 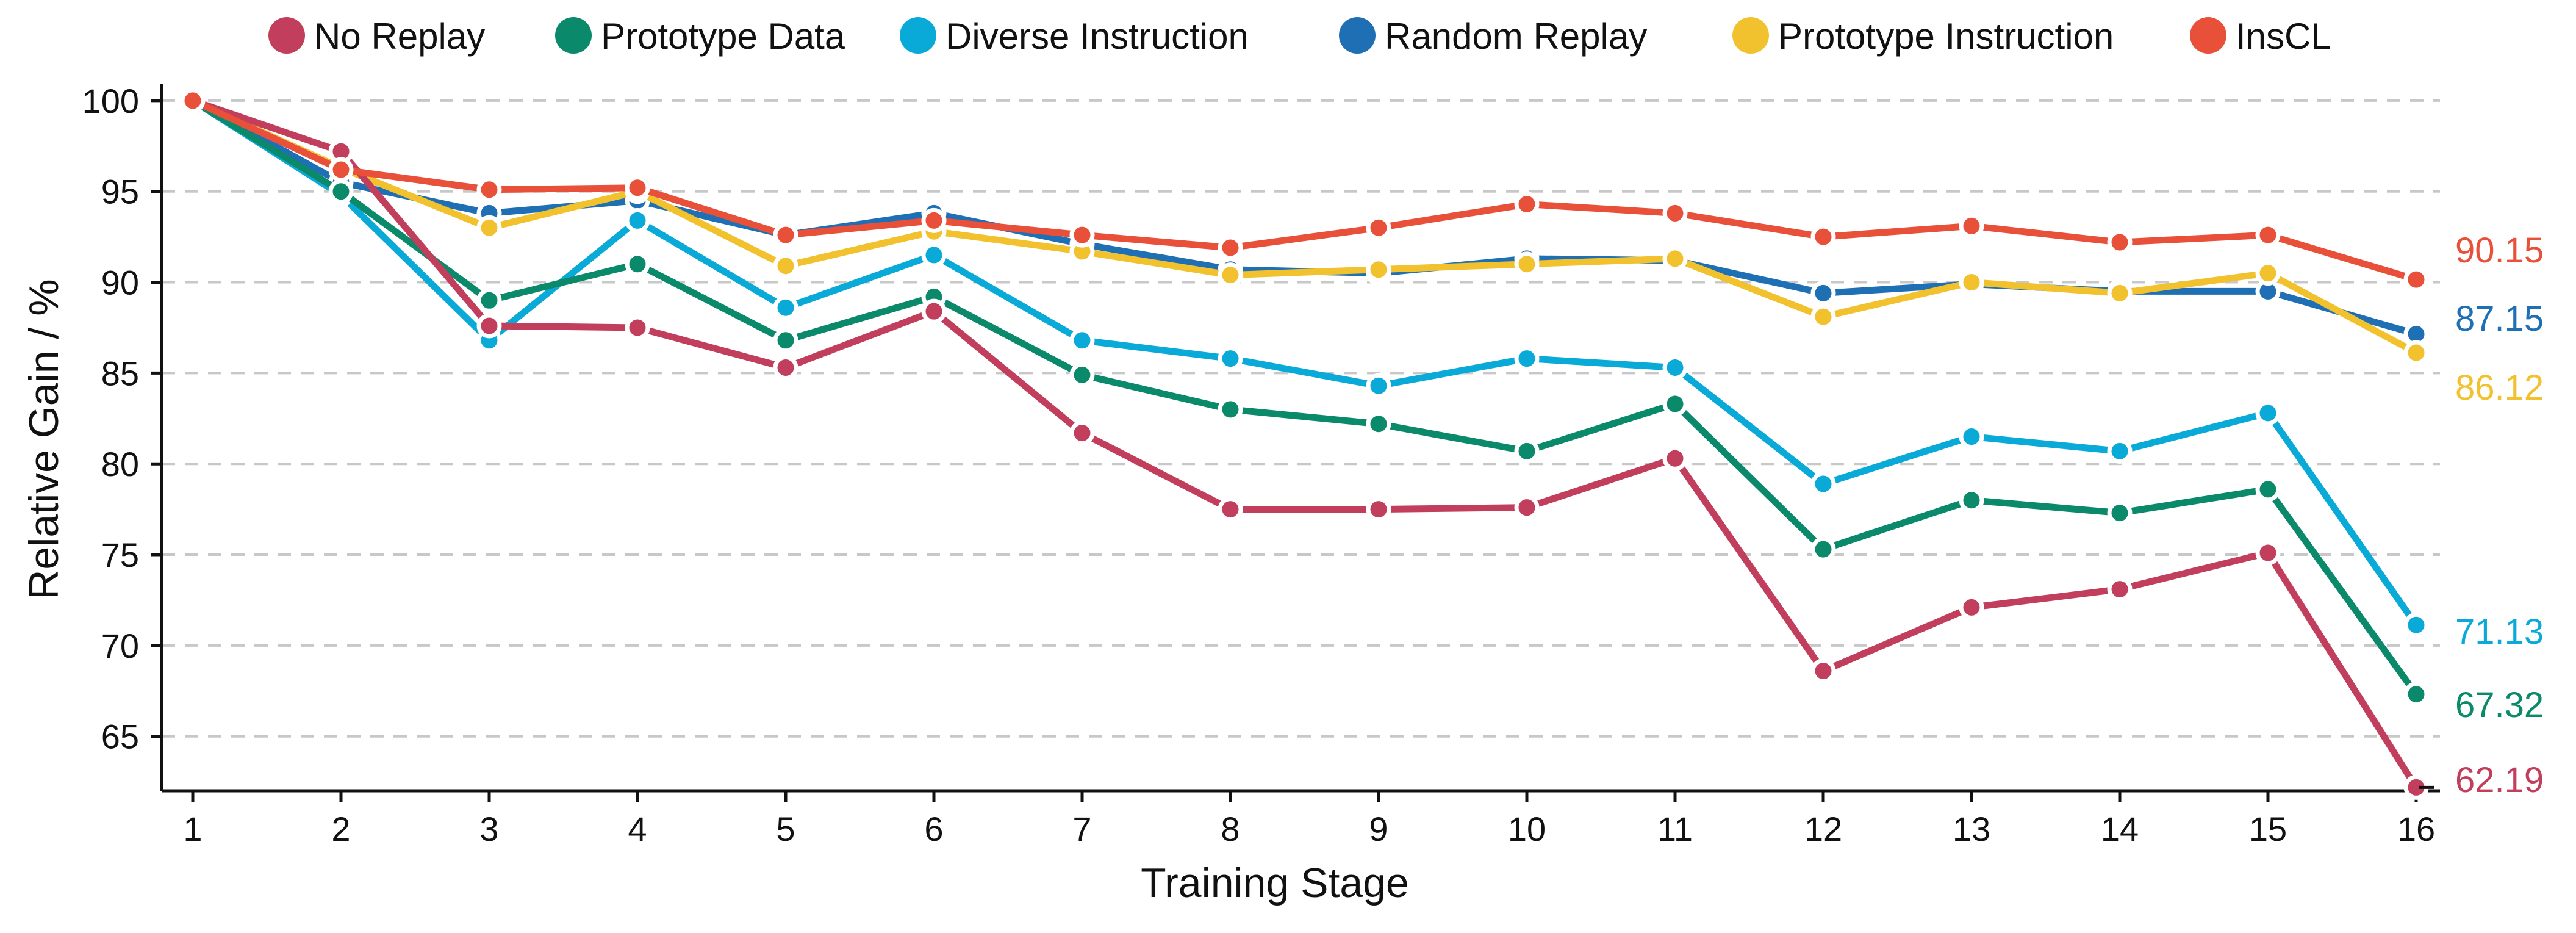 I want to click on x-tick-label: 5, so click(x=786, y=829).